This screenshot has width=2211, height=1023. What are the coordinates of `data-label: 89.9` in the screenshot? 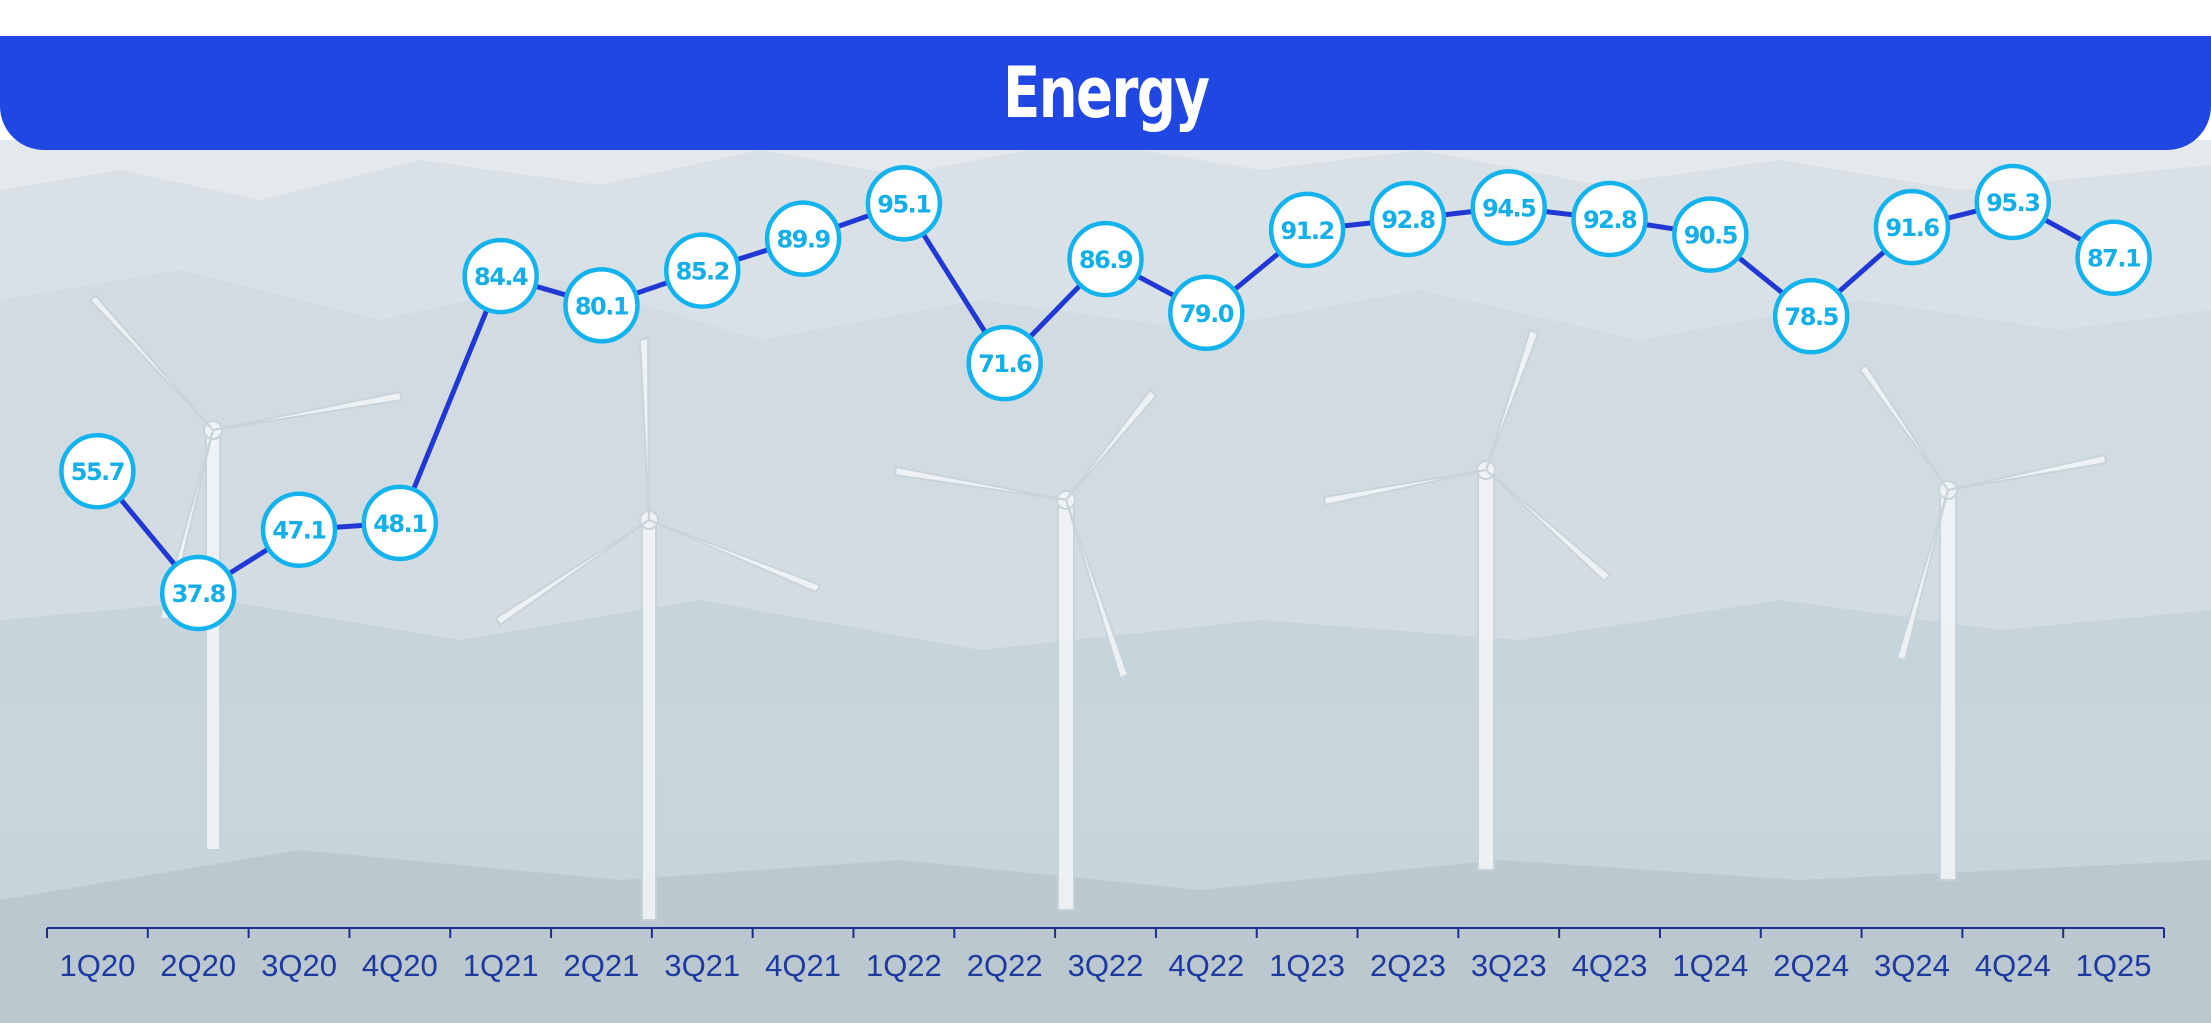 It's located at (803, 240).